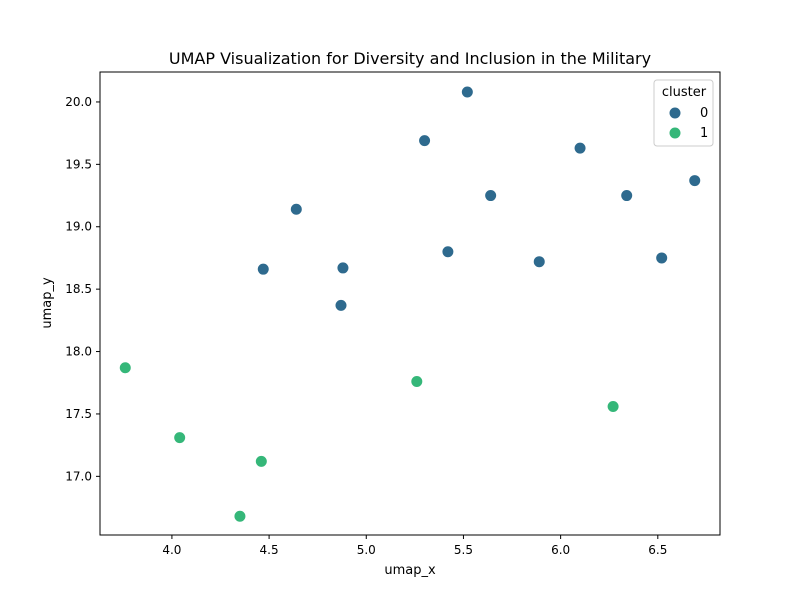 Image resolution: width=800 pixels, height=600 pixels. Describe the element at coordinates (47, 303) in the screenshot. I see `y-axis-label: umap_y` at that location.